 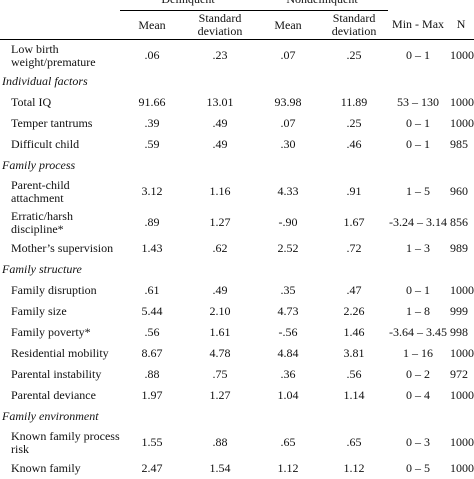 What do you see at coordinates (220, 353) in the screenshot?
I see `delinquent-sd-cell: 4.78` at bounding box center [220, 353].